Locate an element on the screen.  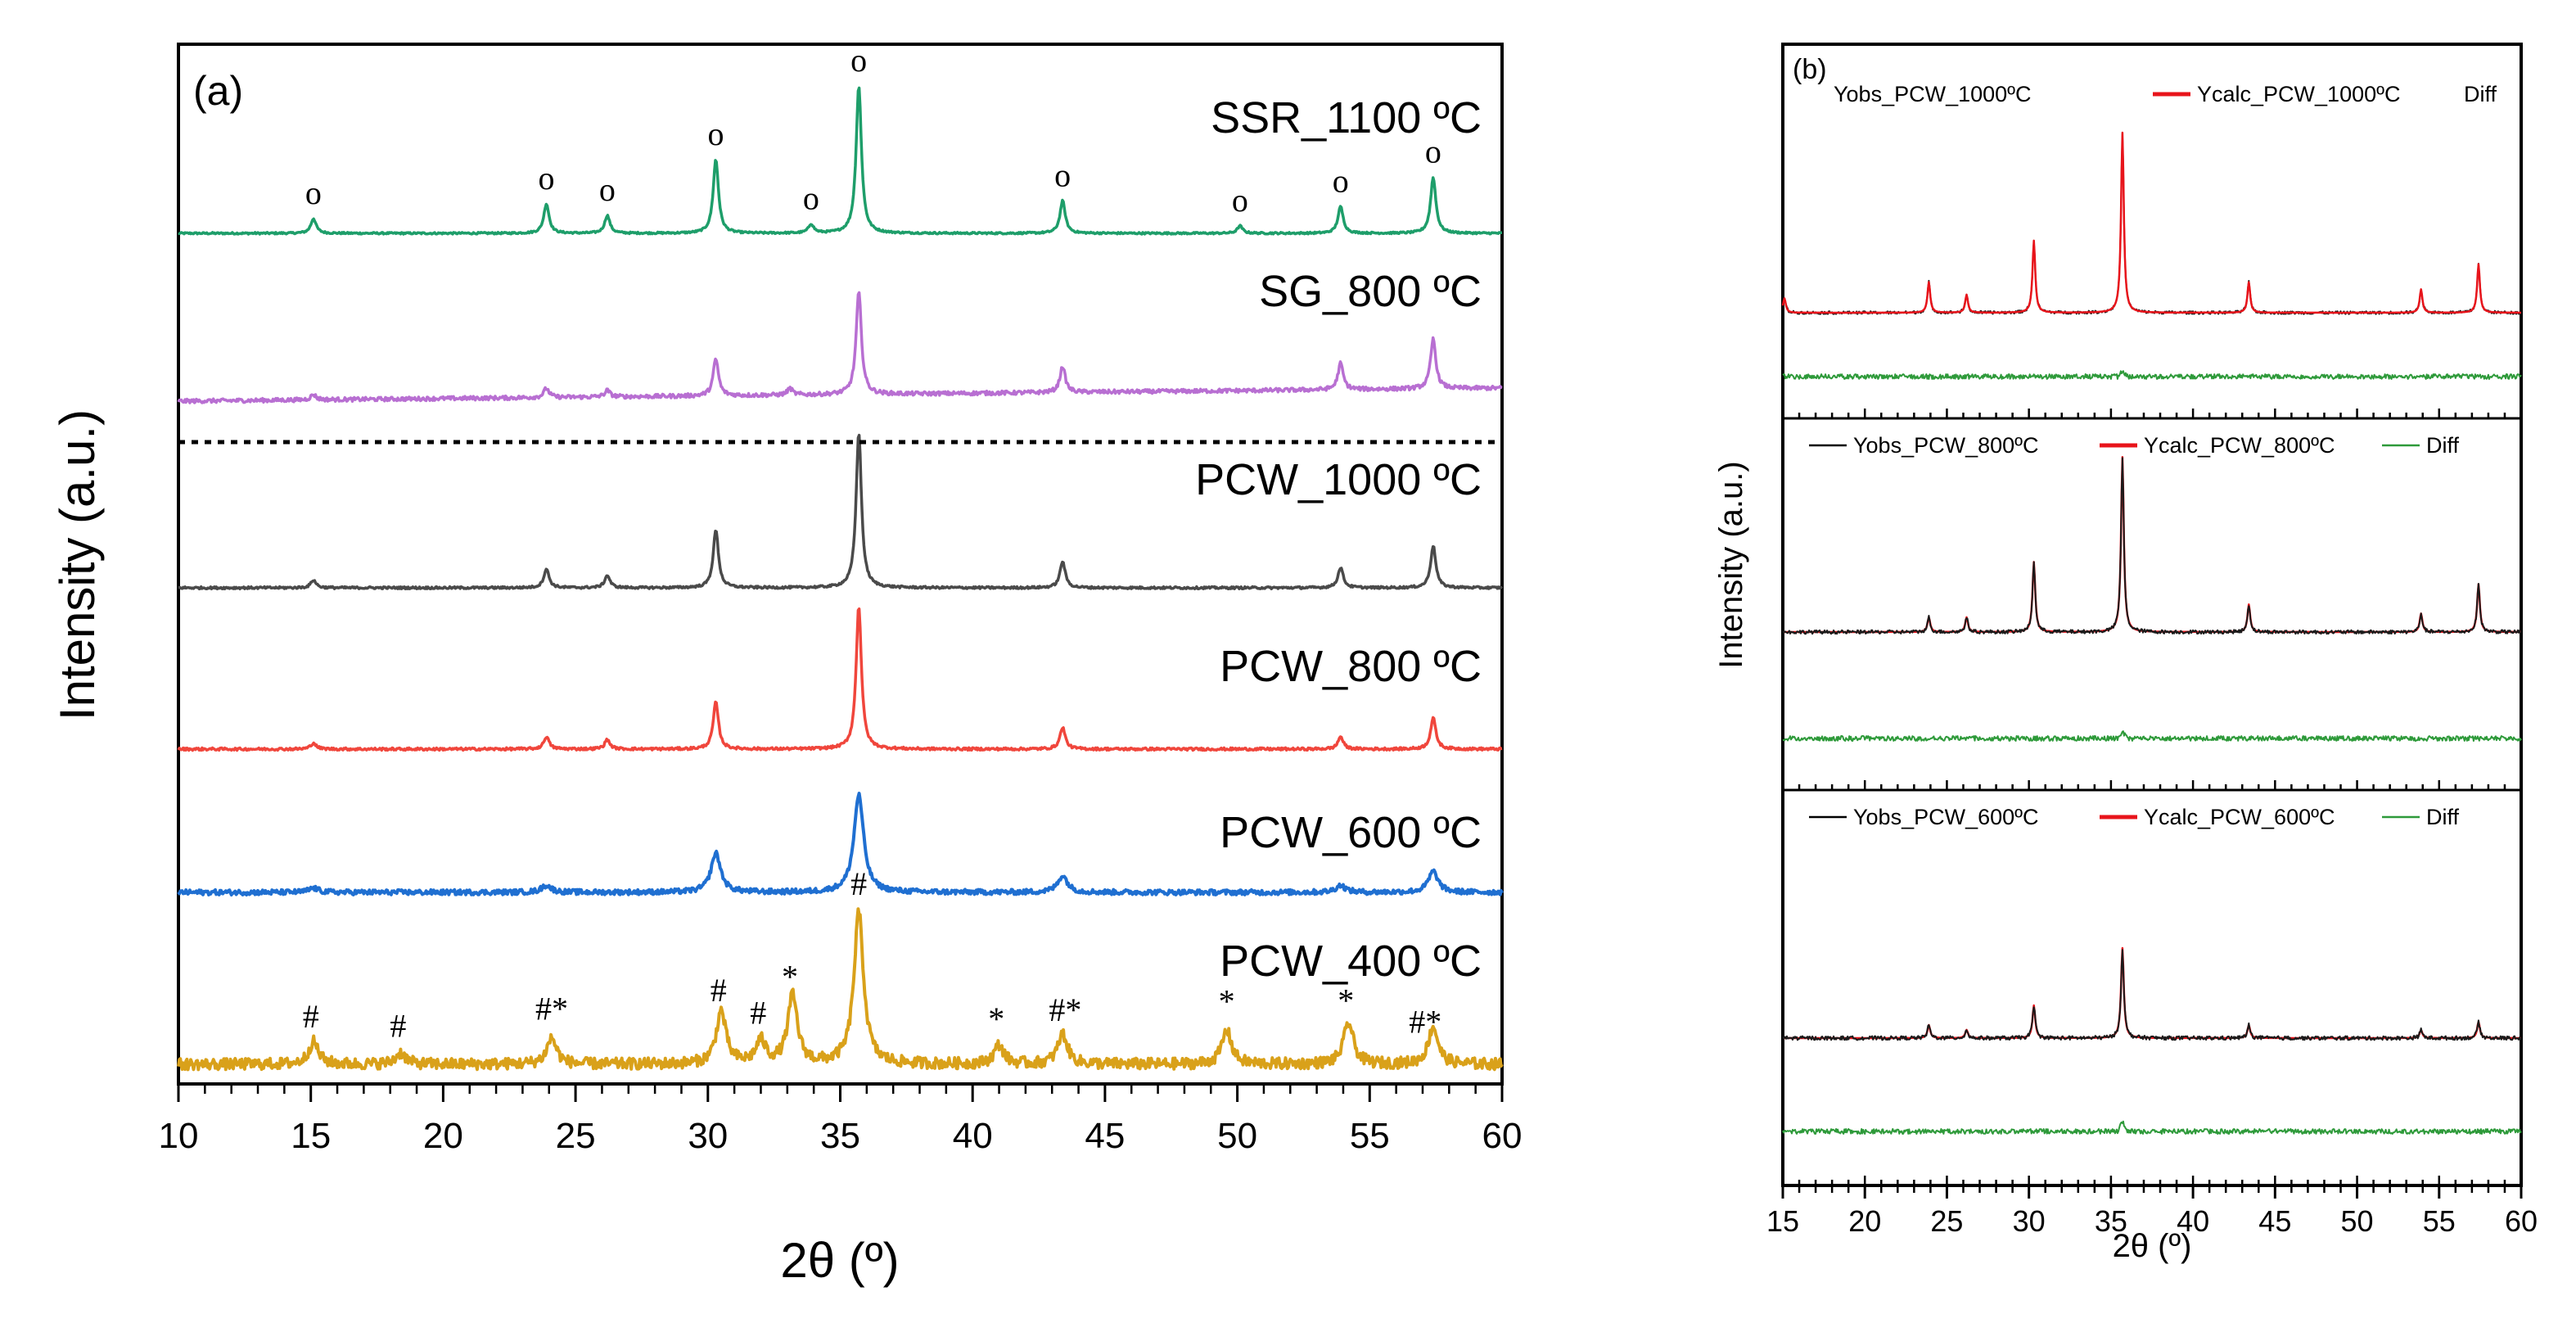
panel-a-x-tick-label: 15 is located at coordinates (311, 1136).